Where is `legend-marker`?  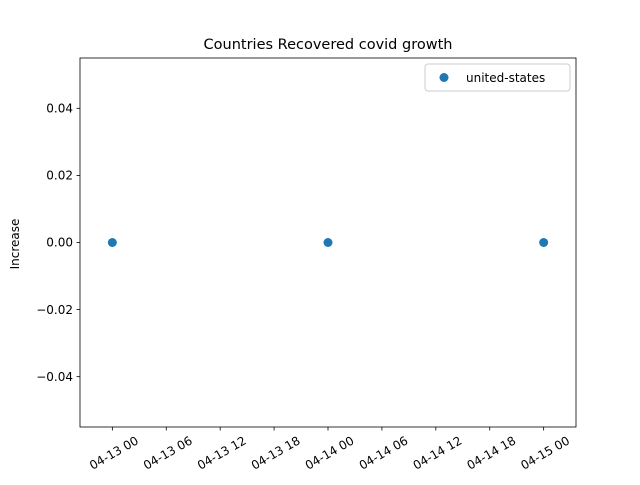 legend-marker is located at coordinates (444, 77).